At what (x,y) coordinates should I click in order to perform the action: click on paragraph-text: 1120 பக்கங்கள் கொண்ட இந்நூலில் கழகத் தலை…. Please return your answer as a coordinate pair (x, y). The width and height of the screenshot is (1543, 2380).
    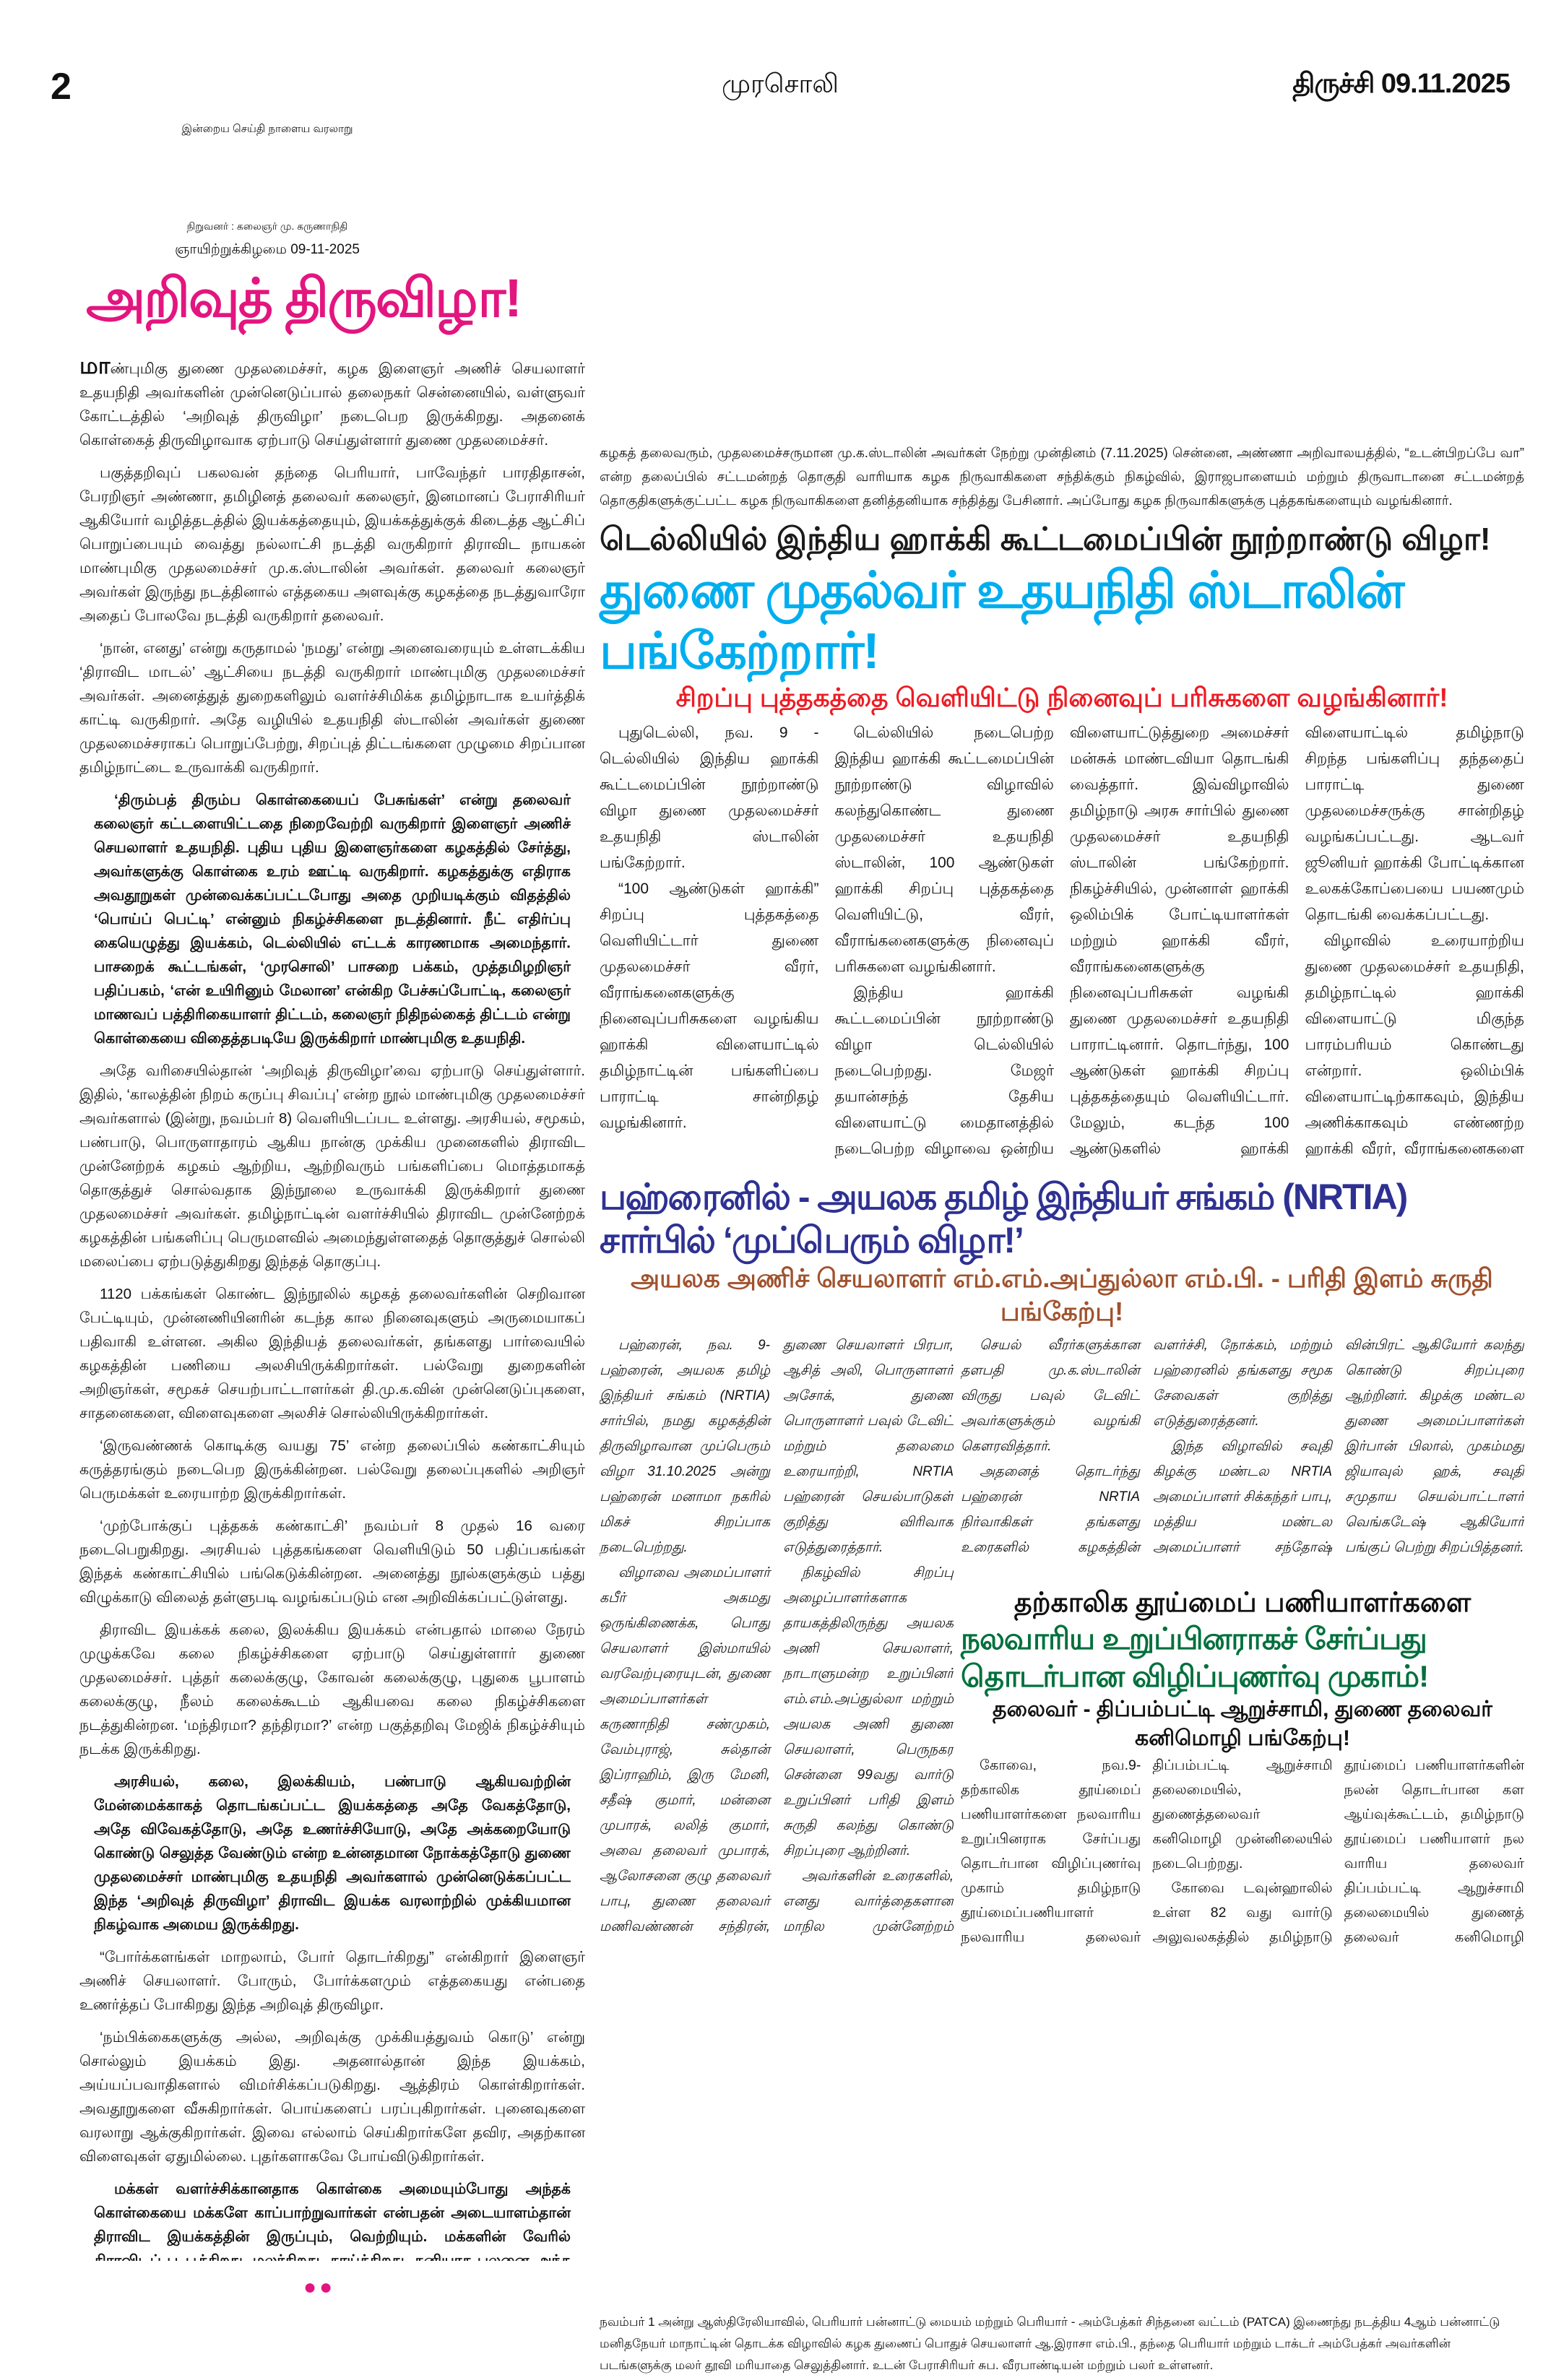
    Looking at the image, I should click on (332, 1353).